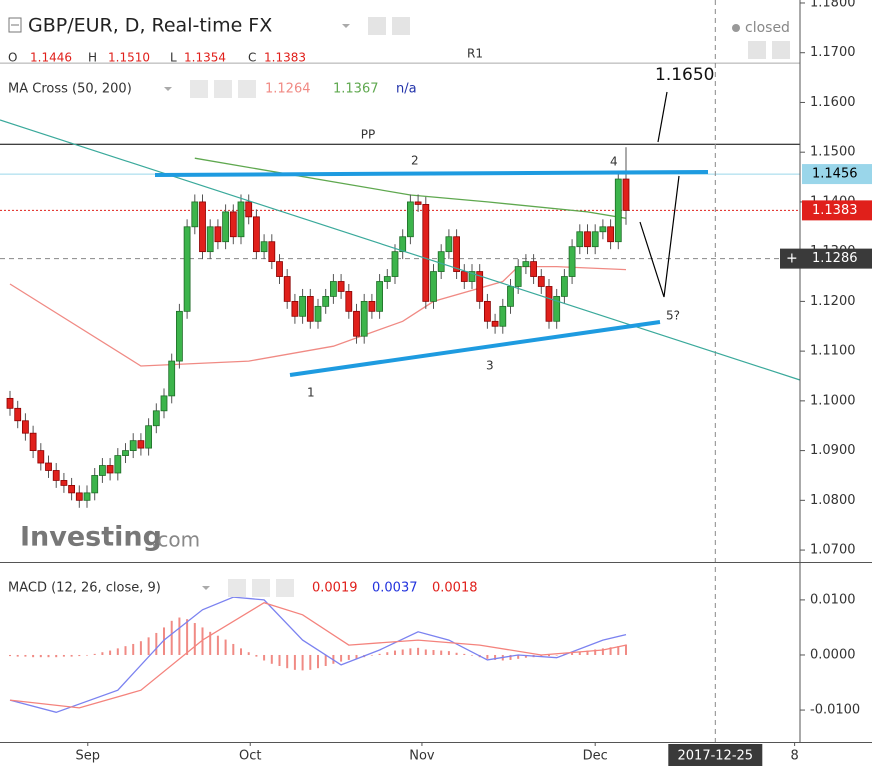  Describe the element at coordinates (835, 174) in the screenshot. I see `price-badge-label: 1.1456` at that location.